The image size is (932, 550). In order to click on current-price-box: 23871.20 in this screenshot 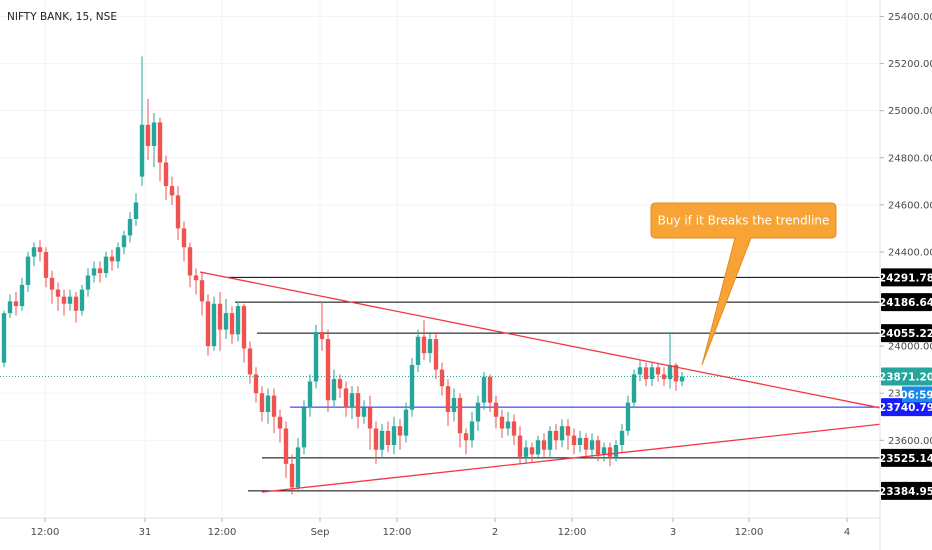, I will do `click(905, 376)`.